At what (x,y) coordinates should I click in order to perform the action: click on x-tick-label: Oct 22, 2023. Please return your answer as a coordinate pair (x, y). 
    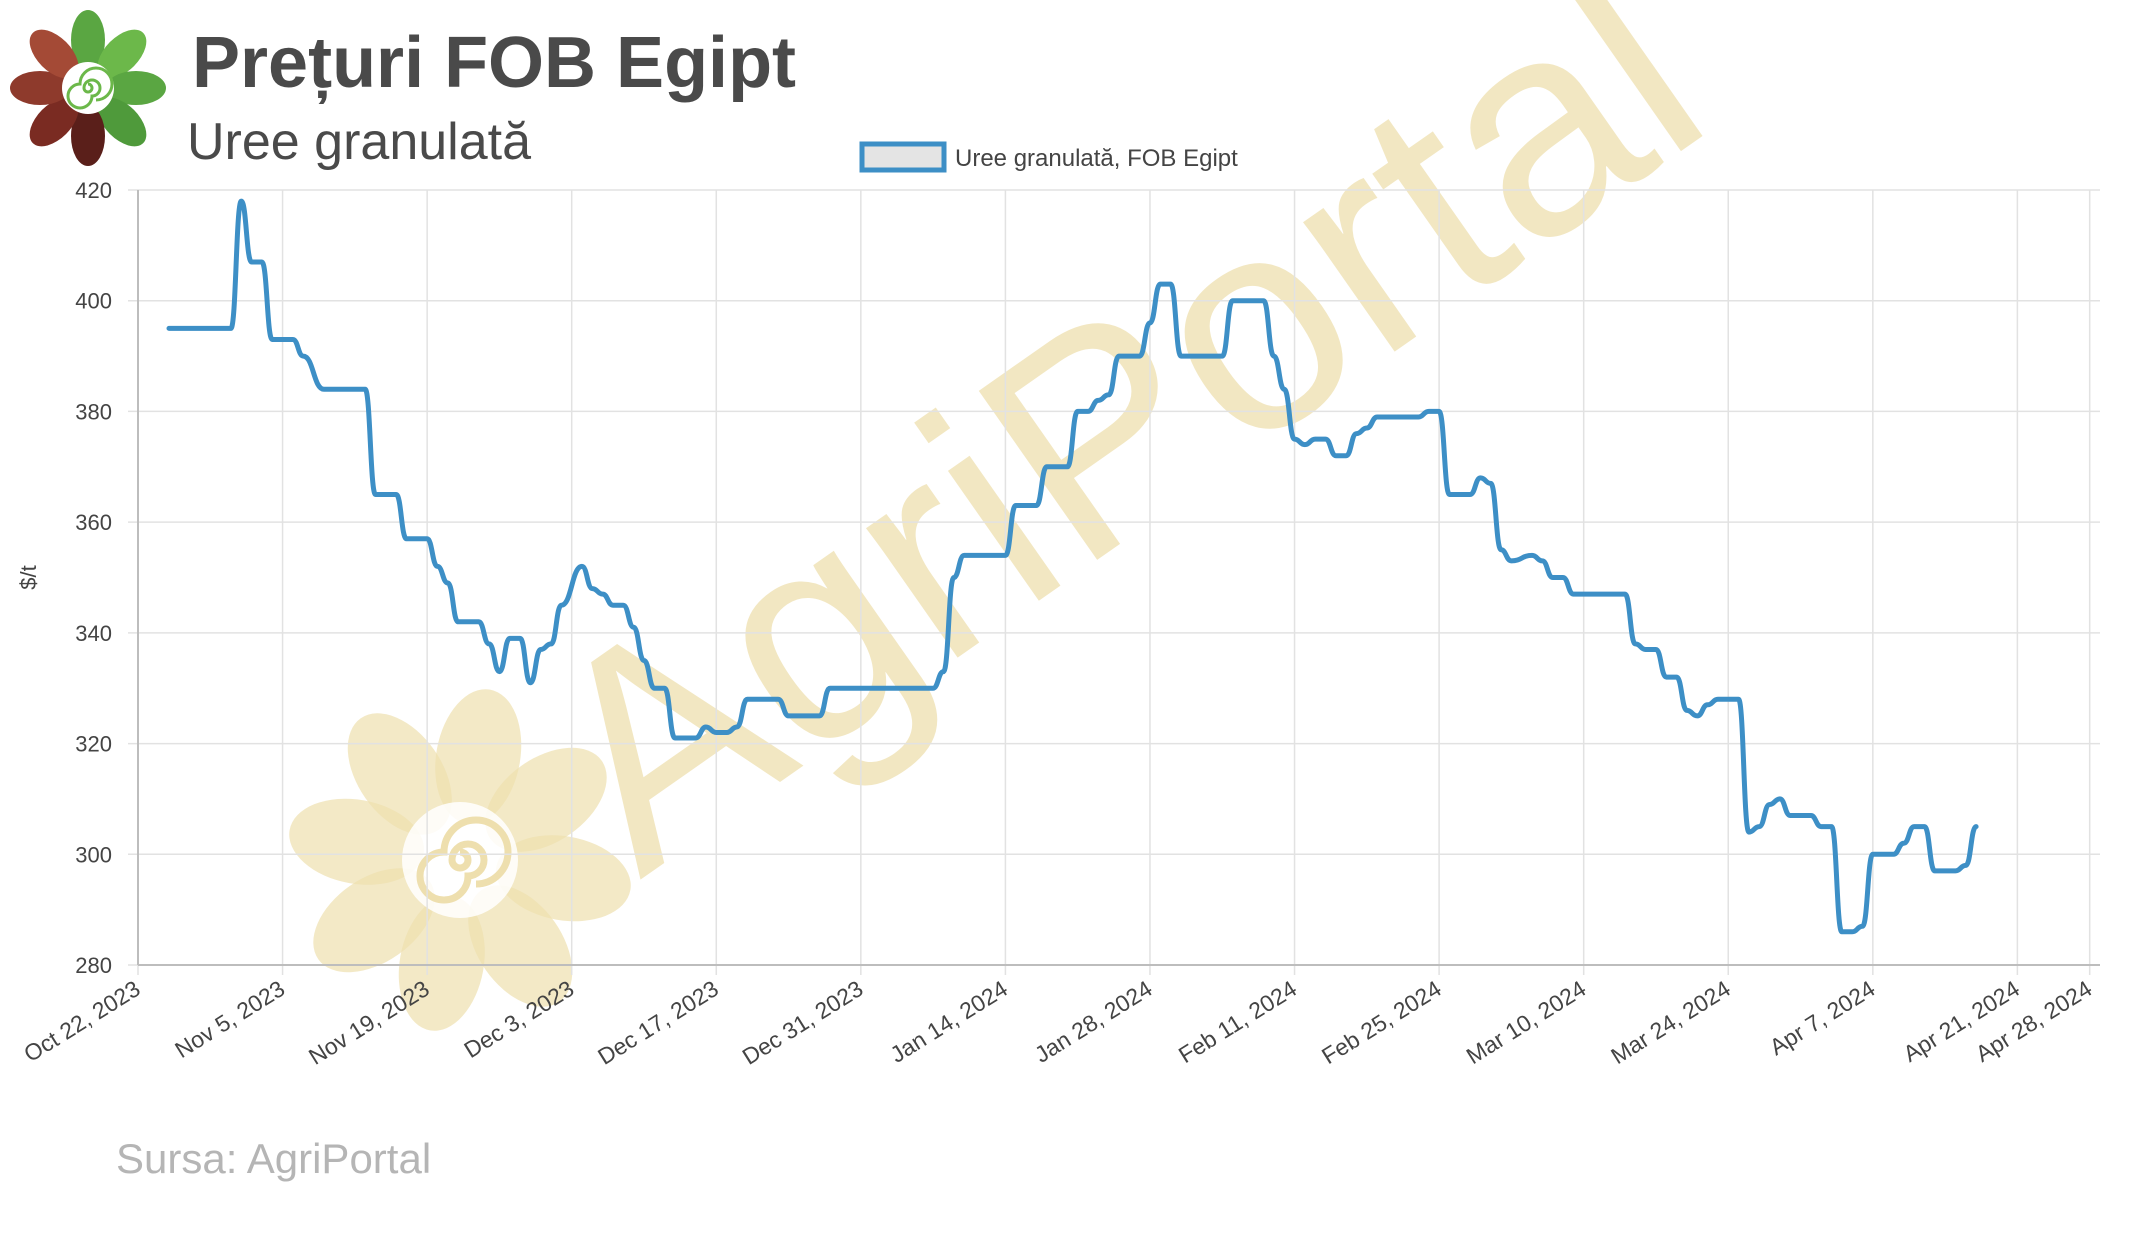
    Looking at the image, I should click on (81, 1021).